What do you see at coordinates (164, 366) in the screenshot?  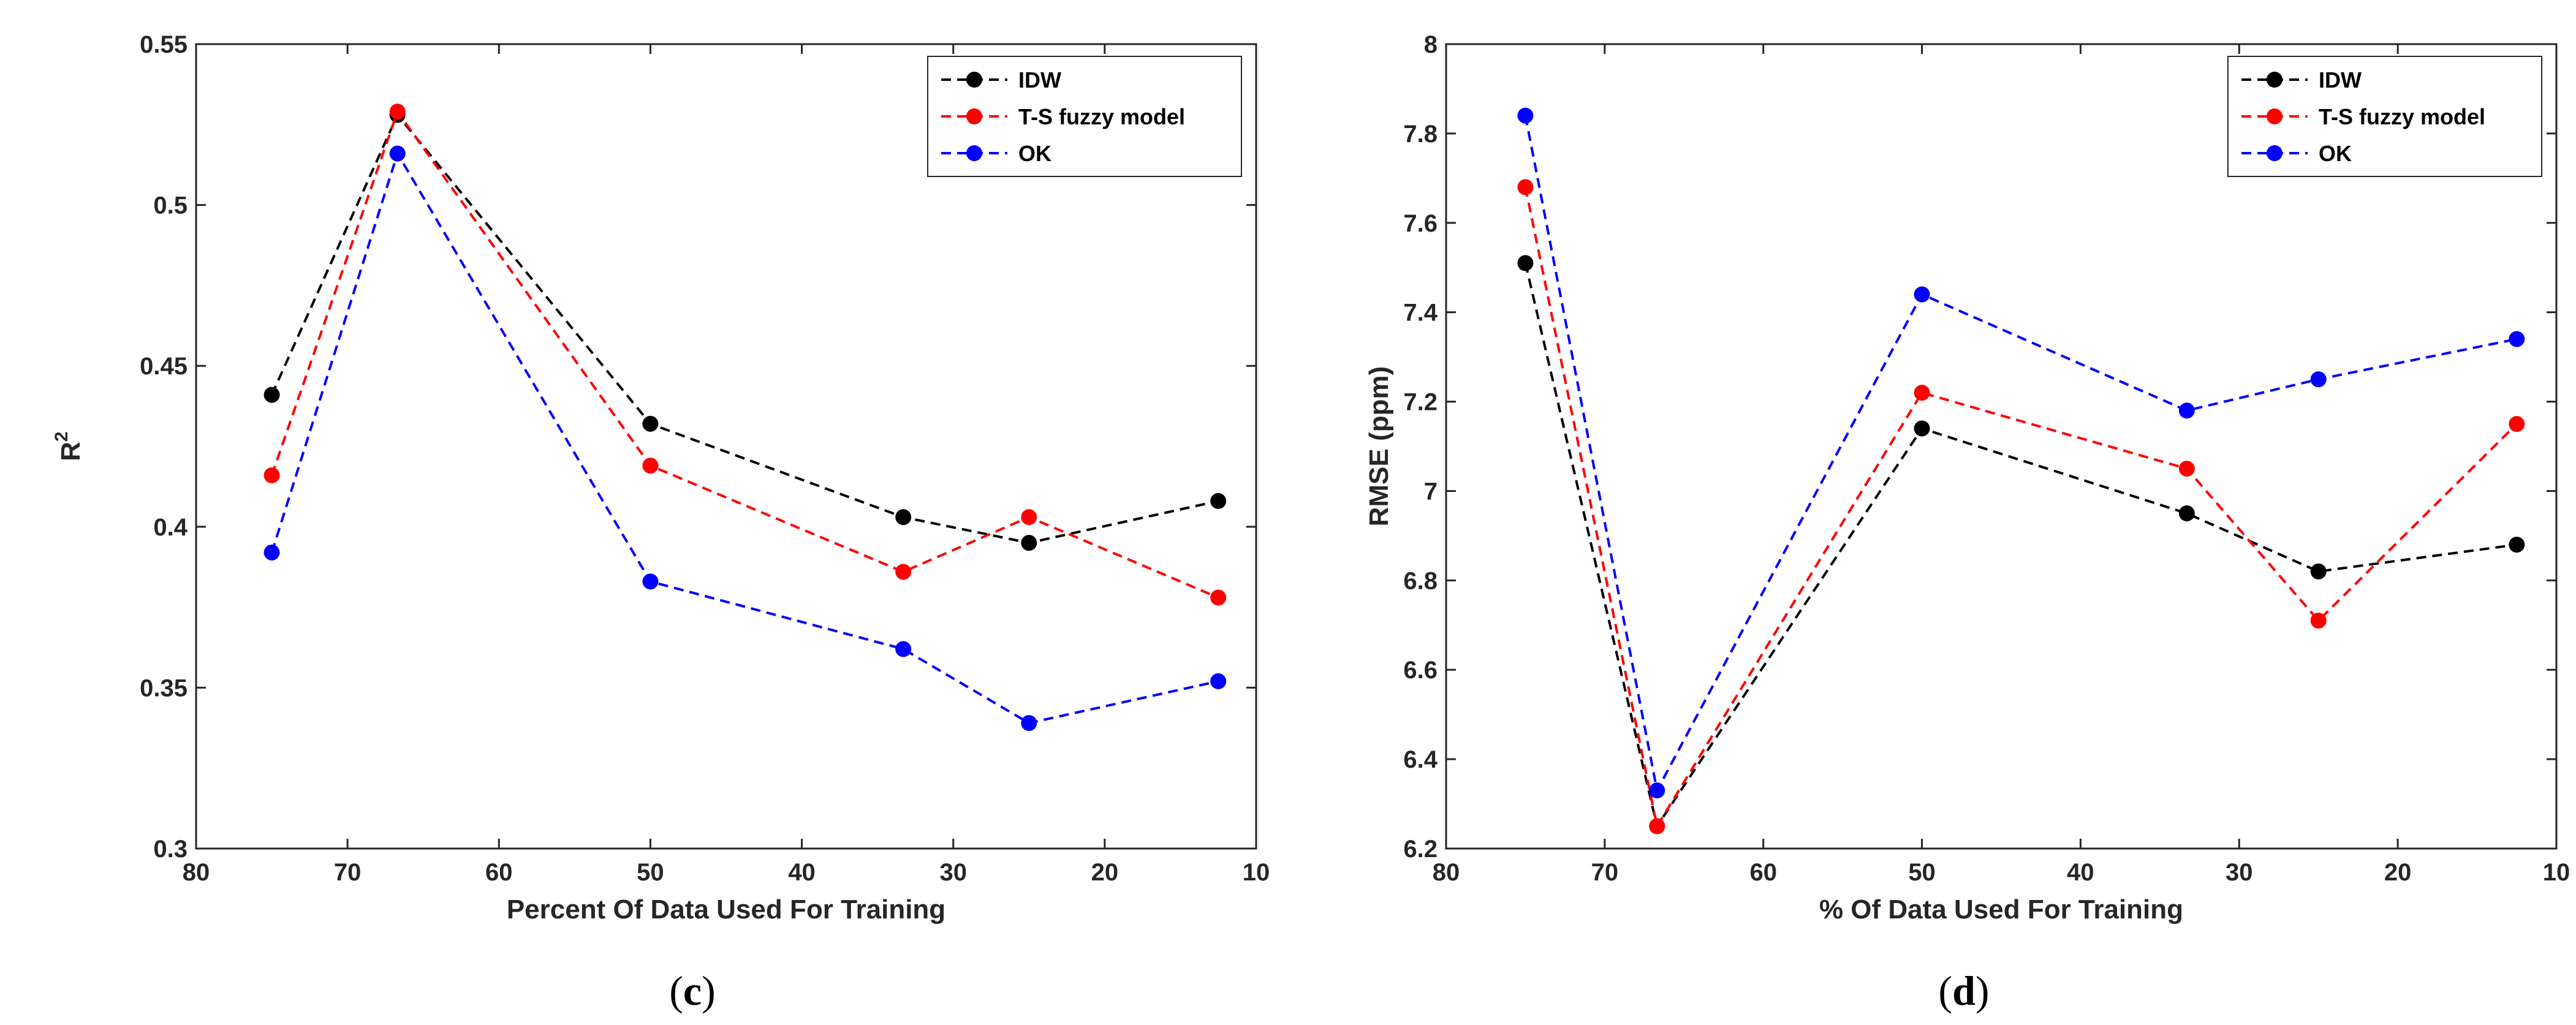 I see `y-tick-label: 0.45` at bounding box center [164, 366].